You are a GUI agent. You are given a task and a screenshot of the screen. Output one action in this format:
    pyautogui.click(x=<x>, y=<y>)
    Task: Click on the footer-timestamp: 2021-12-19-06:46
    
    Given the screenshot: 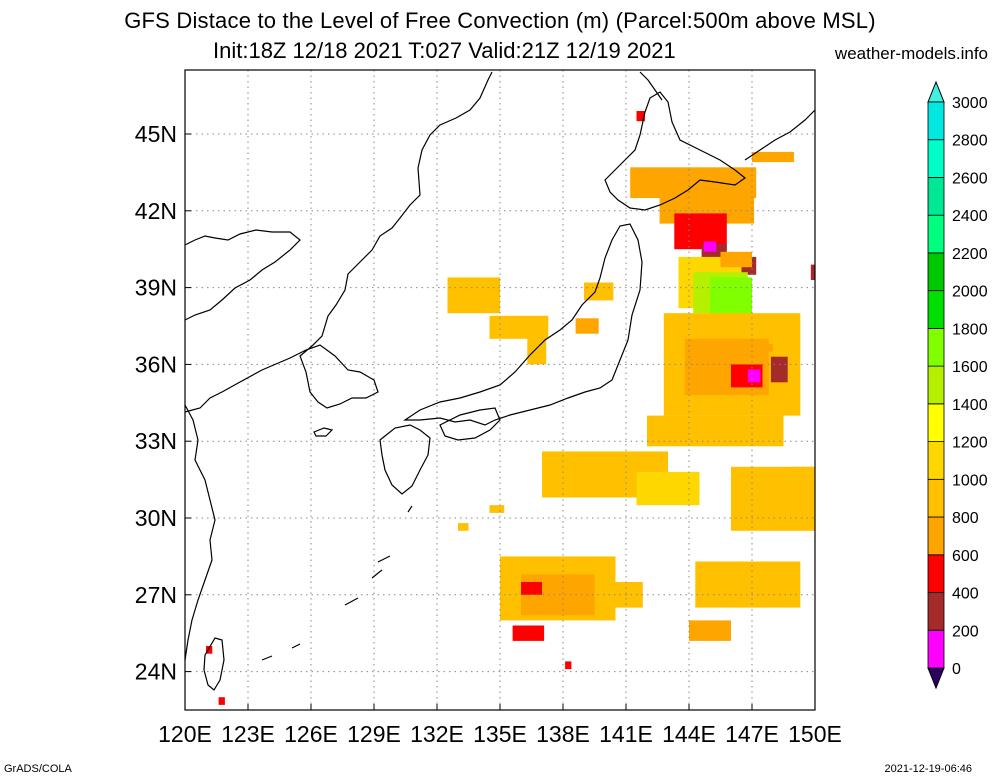 What is the action you would take?
    pyautogui.click(x=928, y=769)
    